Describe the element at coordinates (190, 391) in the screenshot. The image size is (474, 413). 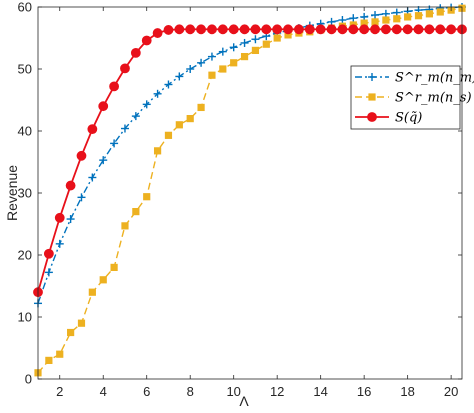
I see `x-tick-label: 8` at that location.